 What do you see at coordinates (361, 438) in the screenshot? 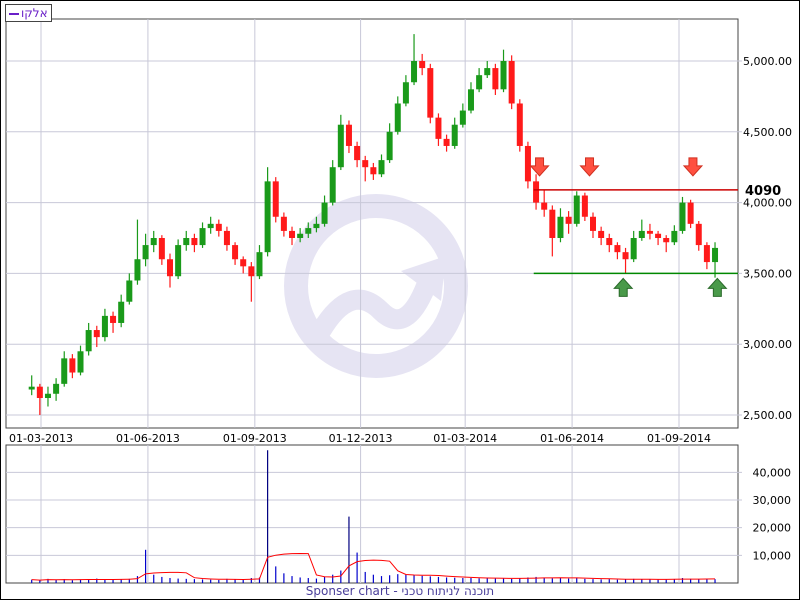
I see `x-tick-label: 01-12-2013` at bounding box center [361, 438].